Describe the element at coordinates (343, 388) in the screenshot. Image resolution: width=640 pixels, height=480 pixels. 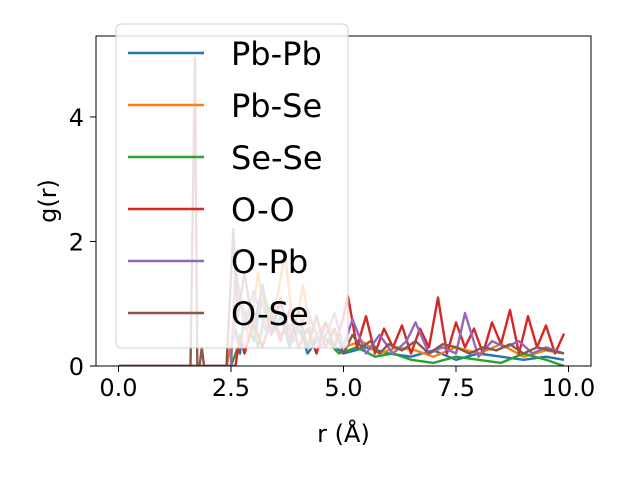
I see `x-tick-label: 5.0` at that location.